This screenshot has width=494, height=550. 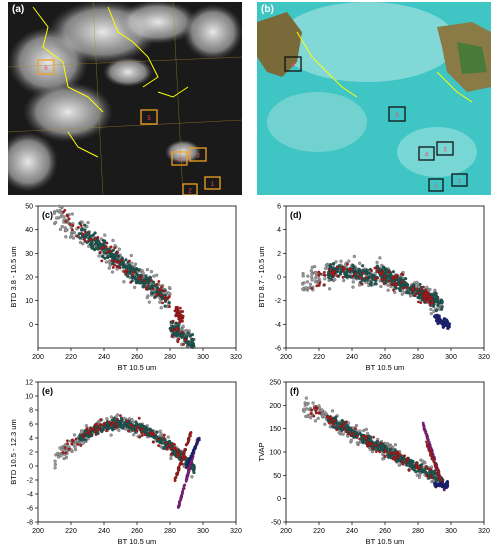 I want to click on selection-box, so click(x=436, y=185).